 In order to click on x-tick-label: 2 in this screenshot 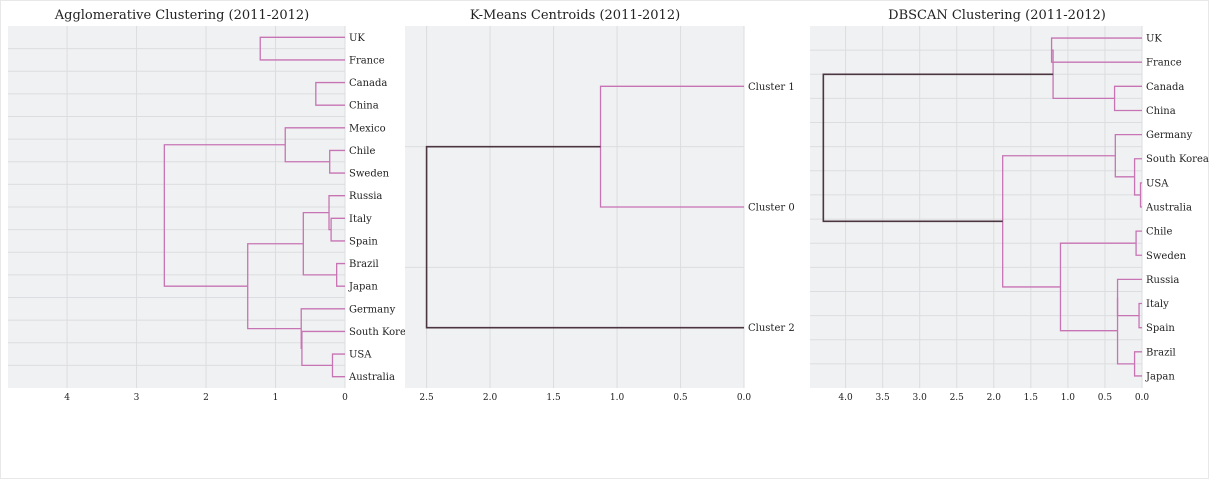, I will do `click(206, 398)`.